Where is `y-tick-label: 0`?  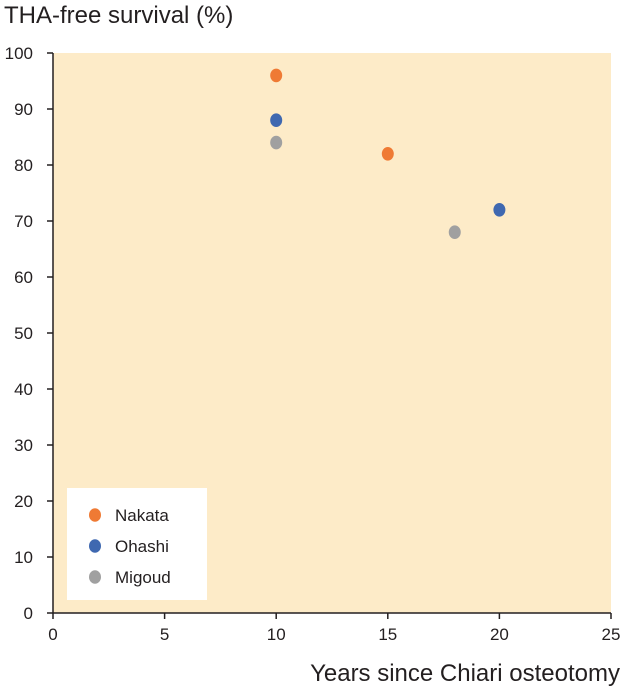
y-tick-label: 0 is located at coordinates (28, 613).